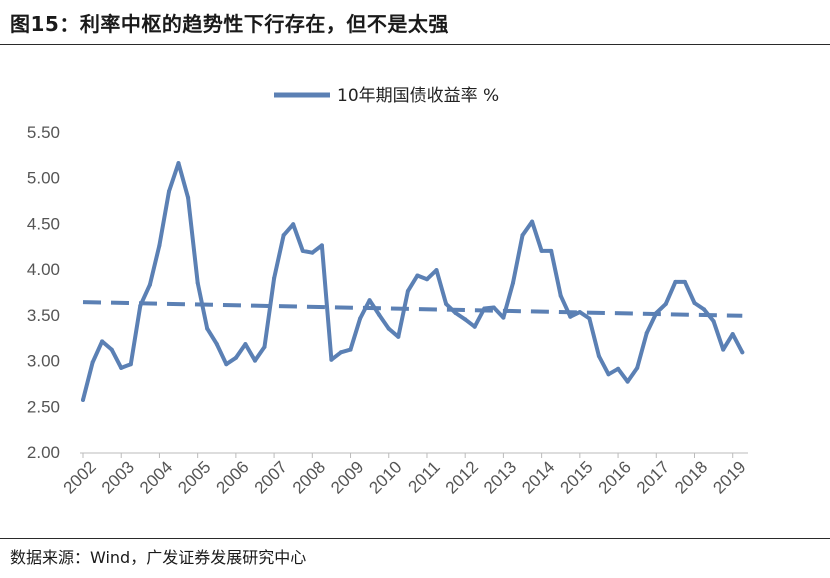 The width and height of the screenshot is (830, 578). Describe the element at coordinates (418, 96) in the screenshot. I see `legend-label: 10年期国债收益率 %` at that location.